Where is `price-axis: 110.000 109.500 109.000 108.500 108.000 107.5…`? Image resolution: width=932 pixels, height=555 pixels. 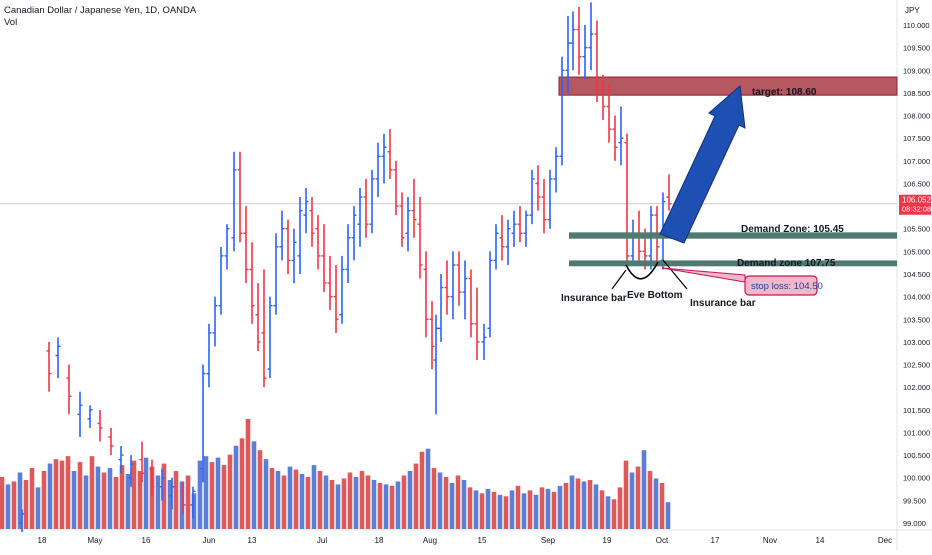
price-axis: 110.000 109.500 109.000 108.500 108.000 107.5… is located at coordinates (916, 274).